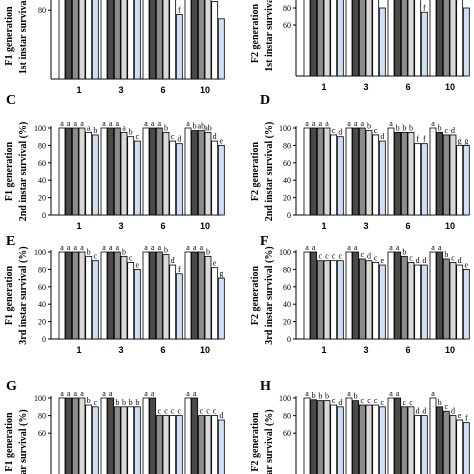 The width and height of the screenshot is (474, 474). Describe the element at coordinates (162, 226) in the screenshot. I see `x-tick-label: 6` at that location.